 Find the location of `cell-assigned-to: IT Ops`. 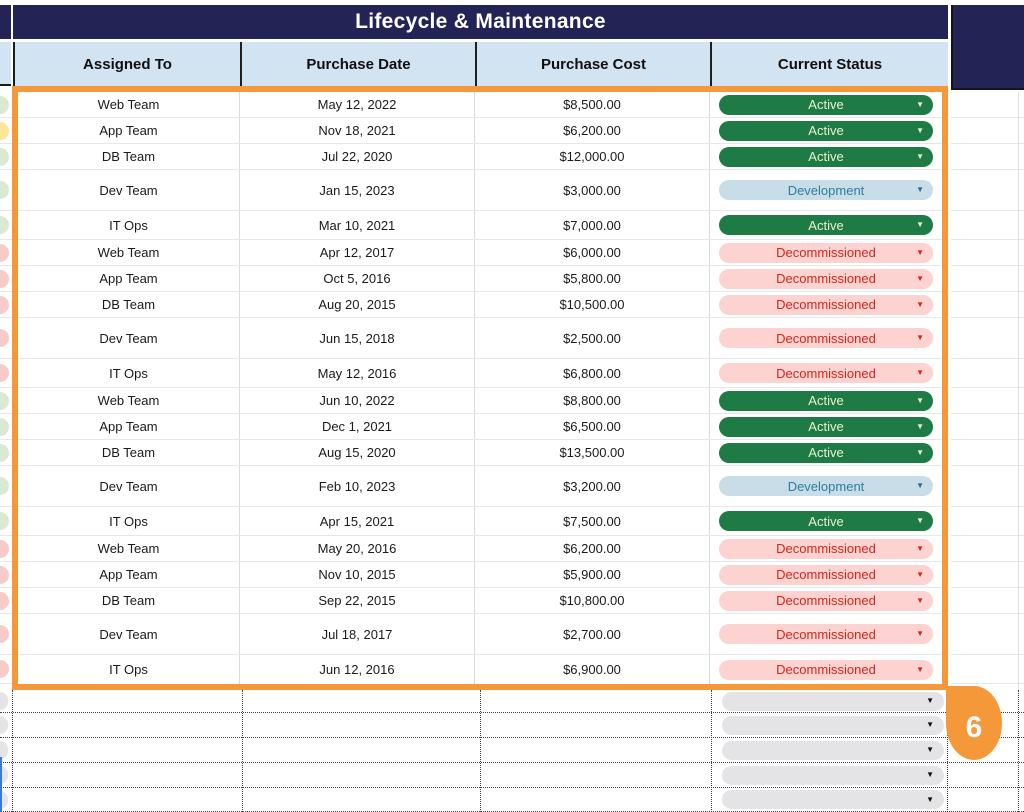

cell-assigned-to: IT Ops is located at coordinates (129, 225).